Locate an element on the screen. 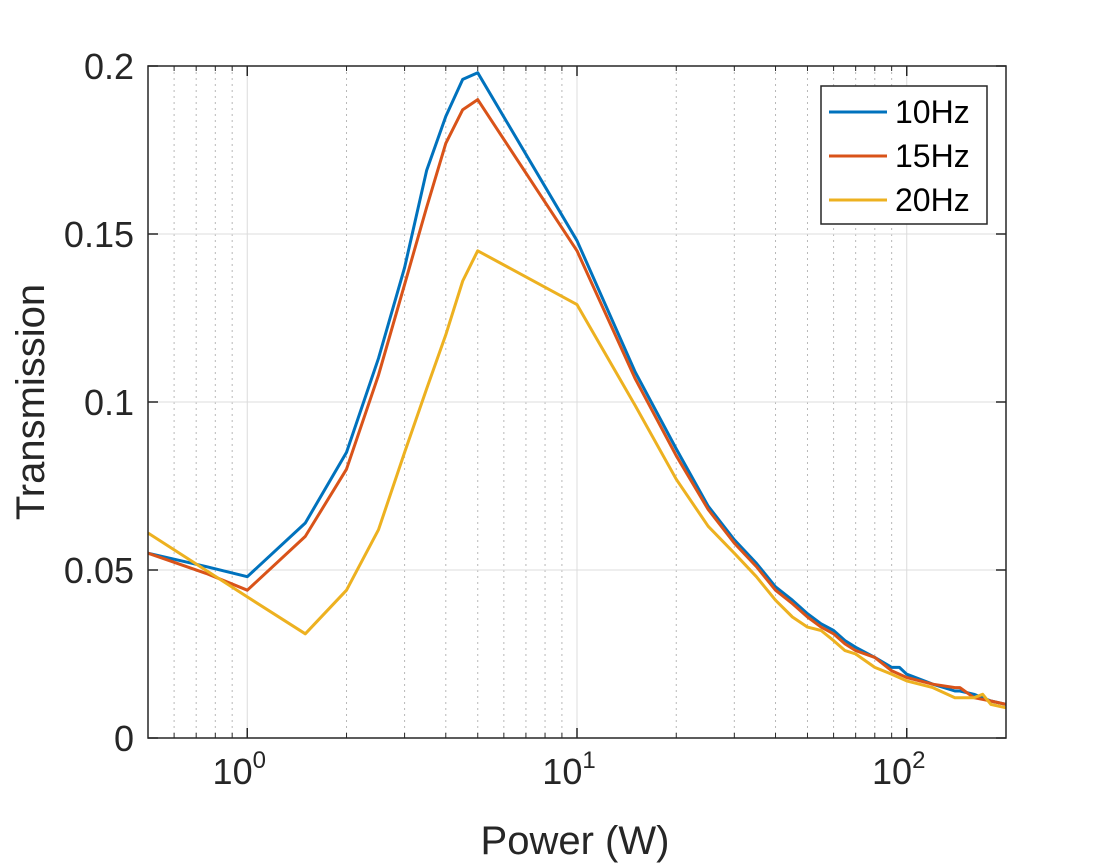 The image size is (1112, 864). y-tick-label: 0.1 is located at coordinates (109, 402).